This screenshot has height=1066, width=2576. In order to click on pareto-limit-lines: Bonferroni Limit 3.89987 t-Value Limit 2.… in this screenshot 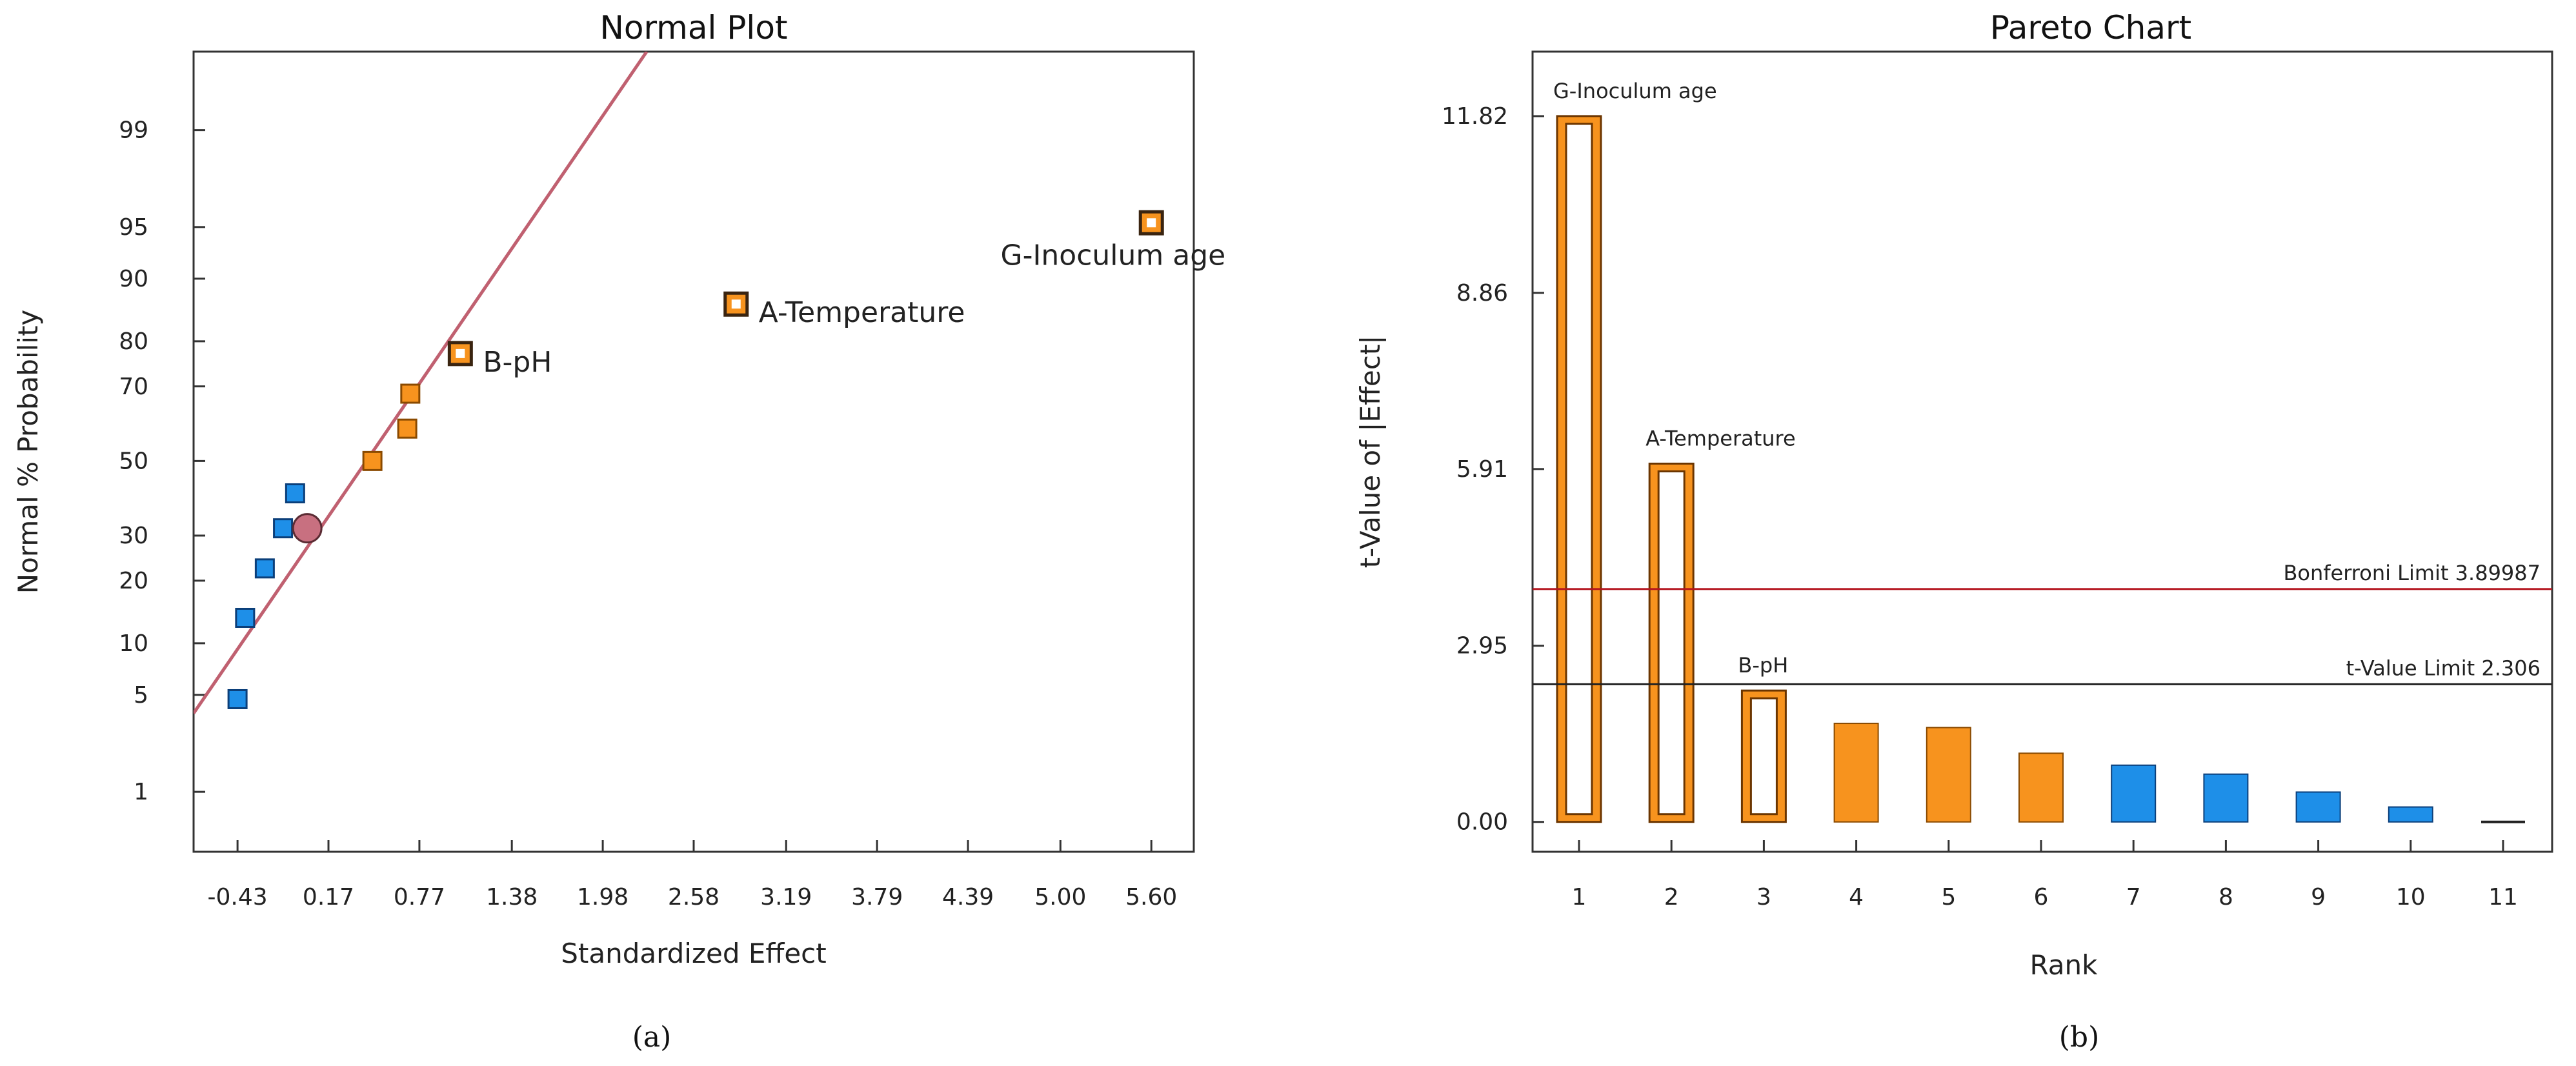, I will do `click(2042, 623)`.